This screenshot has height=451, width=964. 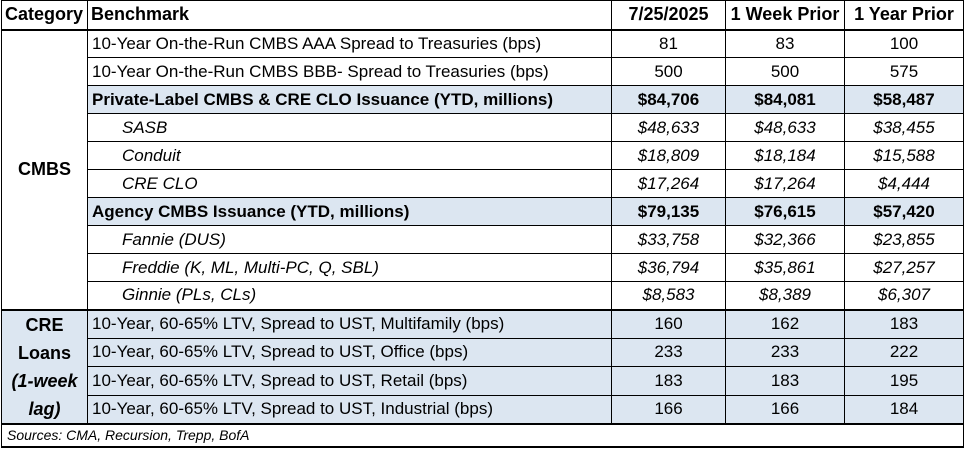 What do you see at coordinates (785, 99) in the screenshot?
I see `value-week-prior: $84,081` at bounding box center [785, 99].